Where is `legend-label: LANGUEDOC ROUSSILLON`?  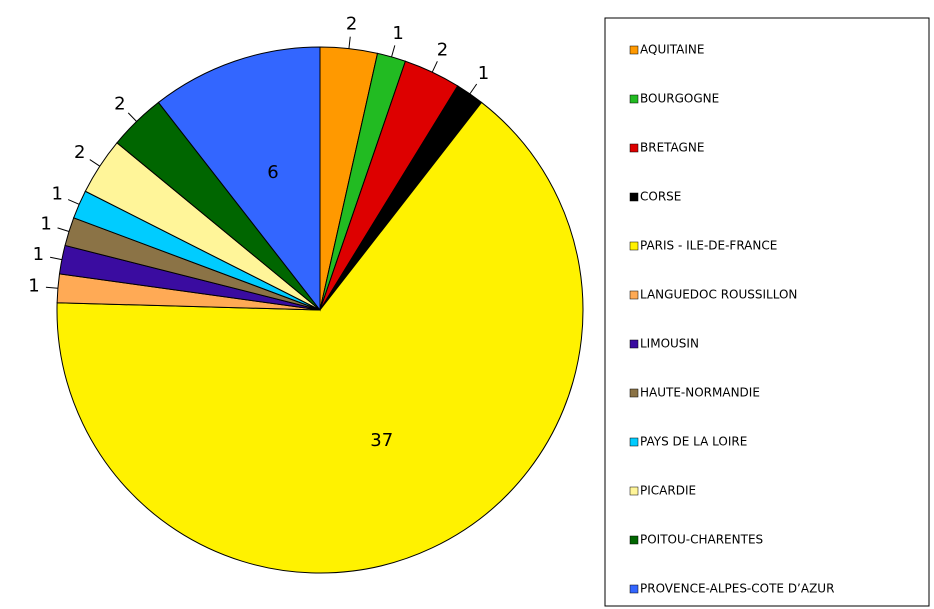 legend-label: LANGUEDOC ROUSSILLON is located at coordinates (718, 295).